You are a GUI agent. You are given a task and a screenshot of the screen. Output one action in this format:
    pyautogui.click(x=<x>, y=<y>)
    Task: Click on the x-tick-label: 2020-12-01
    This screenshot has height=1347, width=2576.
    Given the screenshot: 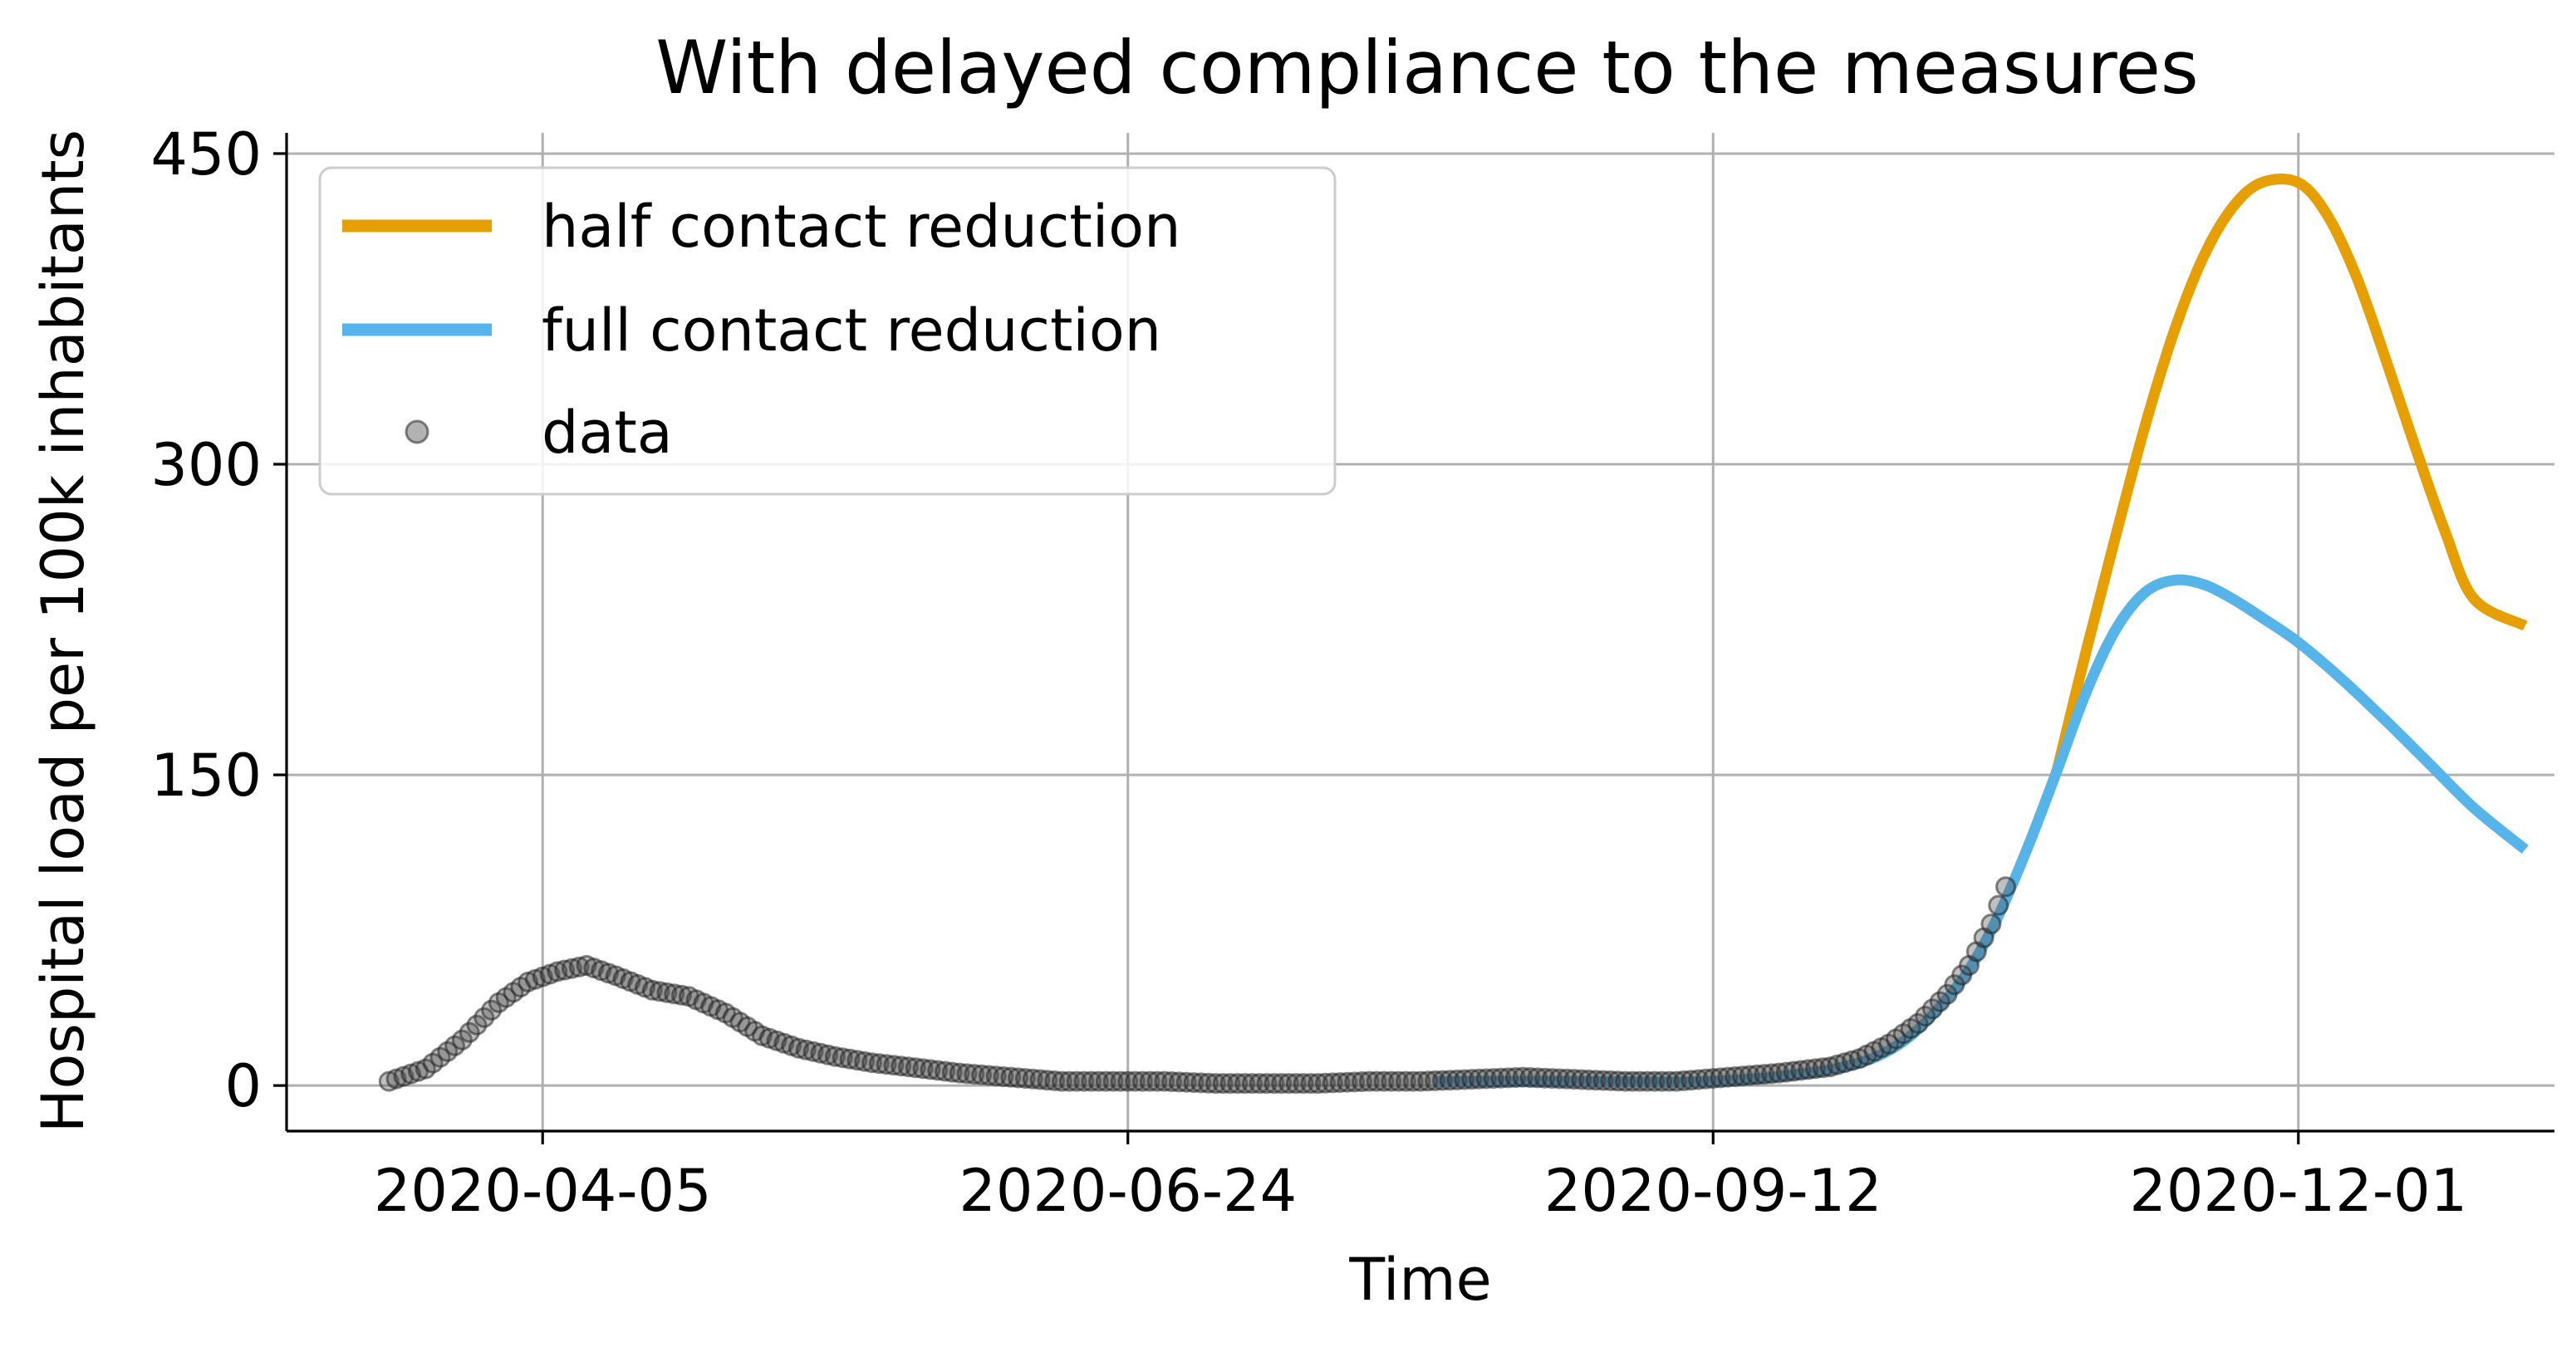 What is the action you would take?
    pyautogui.click(x=2298, y=1191)
    